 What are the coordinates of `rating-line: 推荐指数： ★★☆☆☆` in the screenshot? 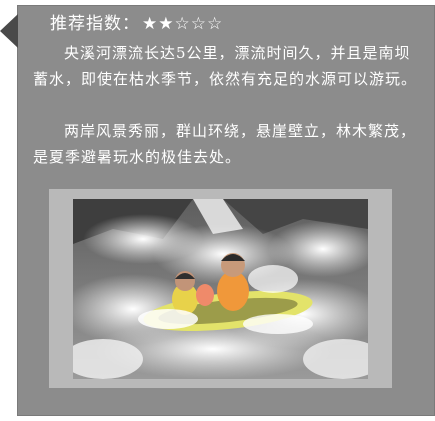 It's located at (136, 21).